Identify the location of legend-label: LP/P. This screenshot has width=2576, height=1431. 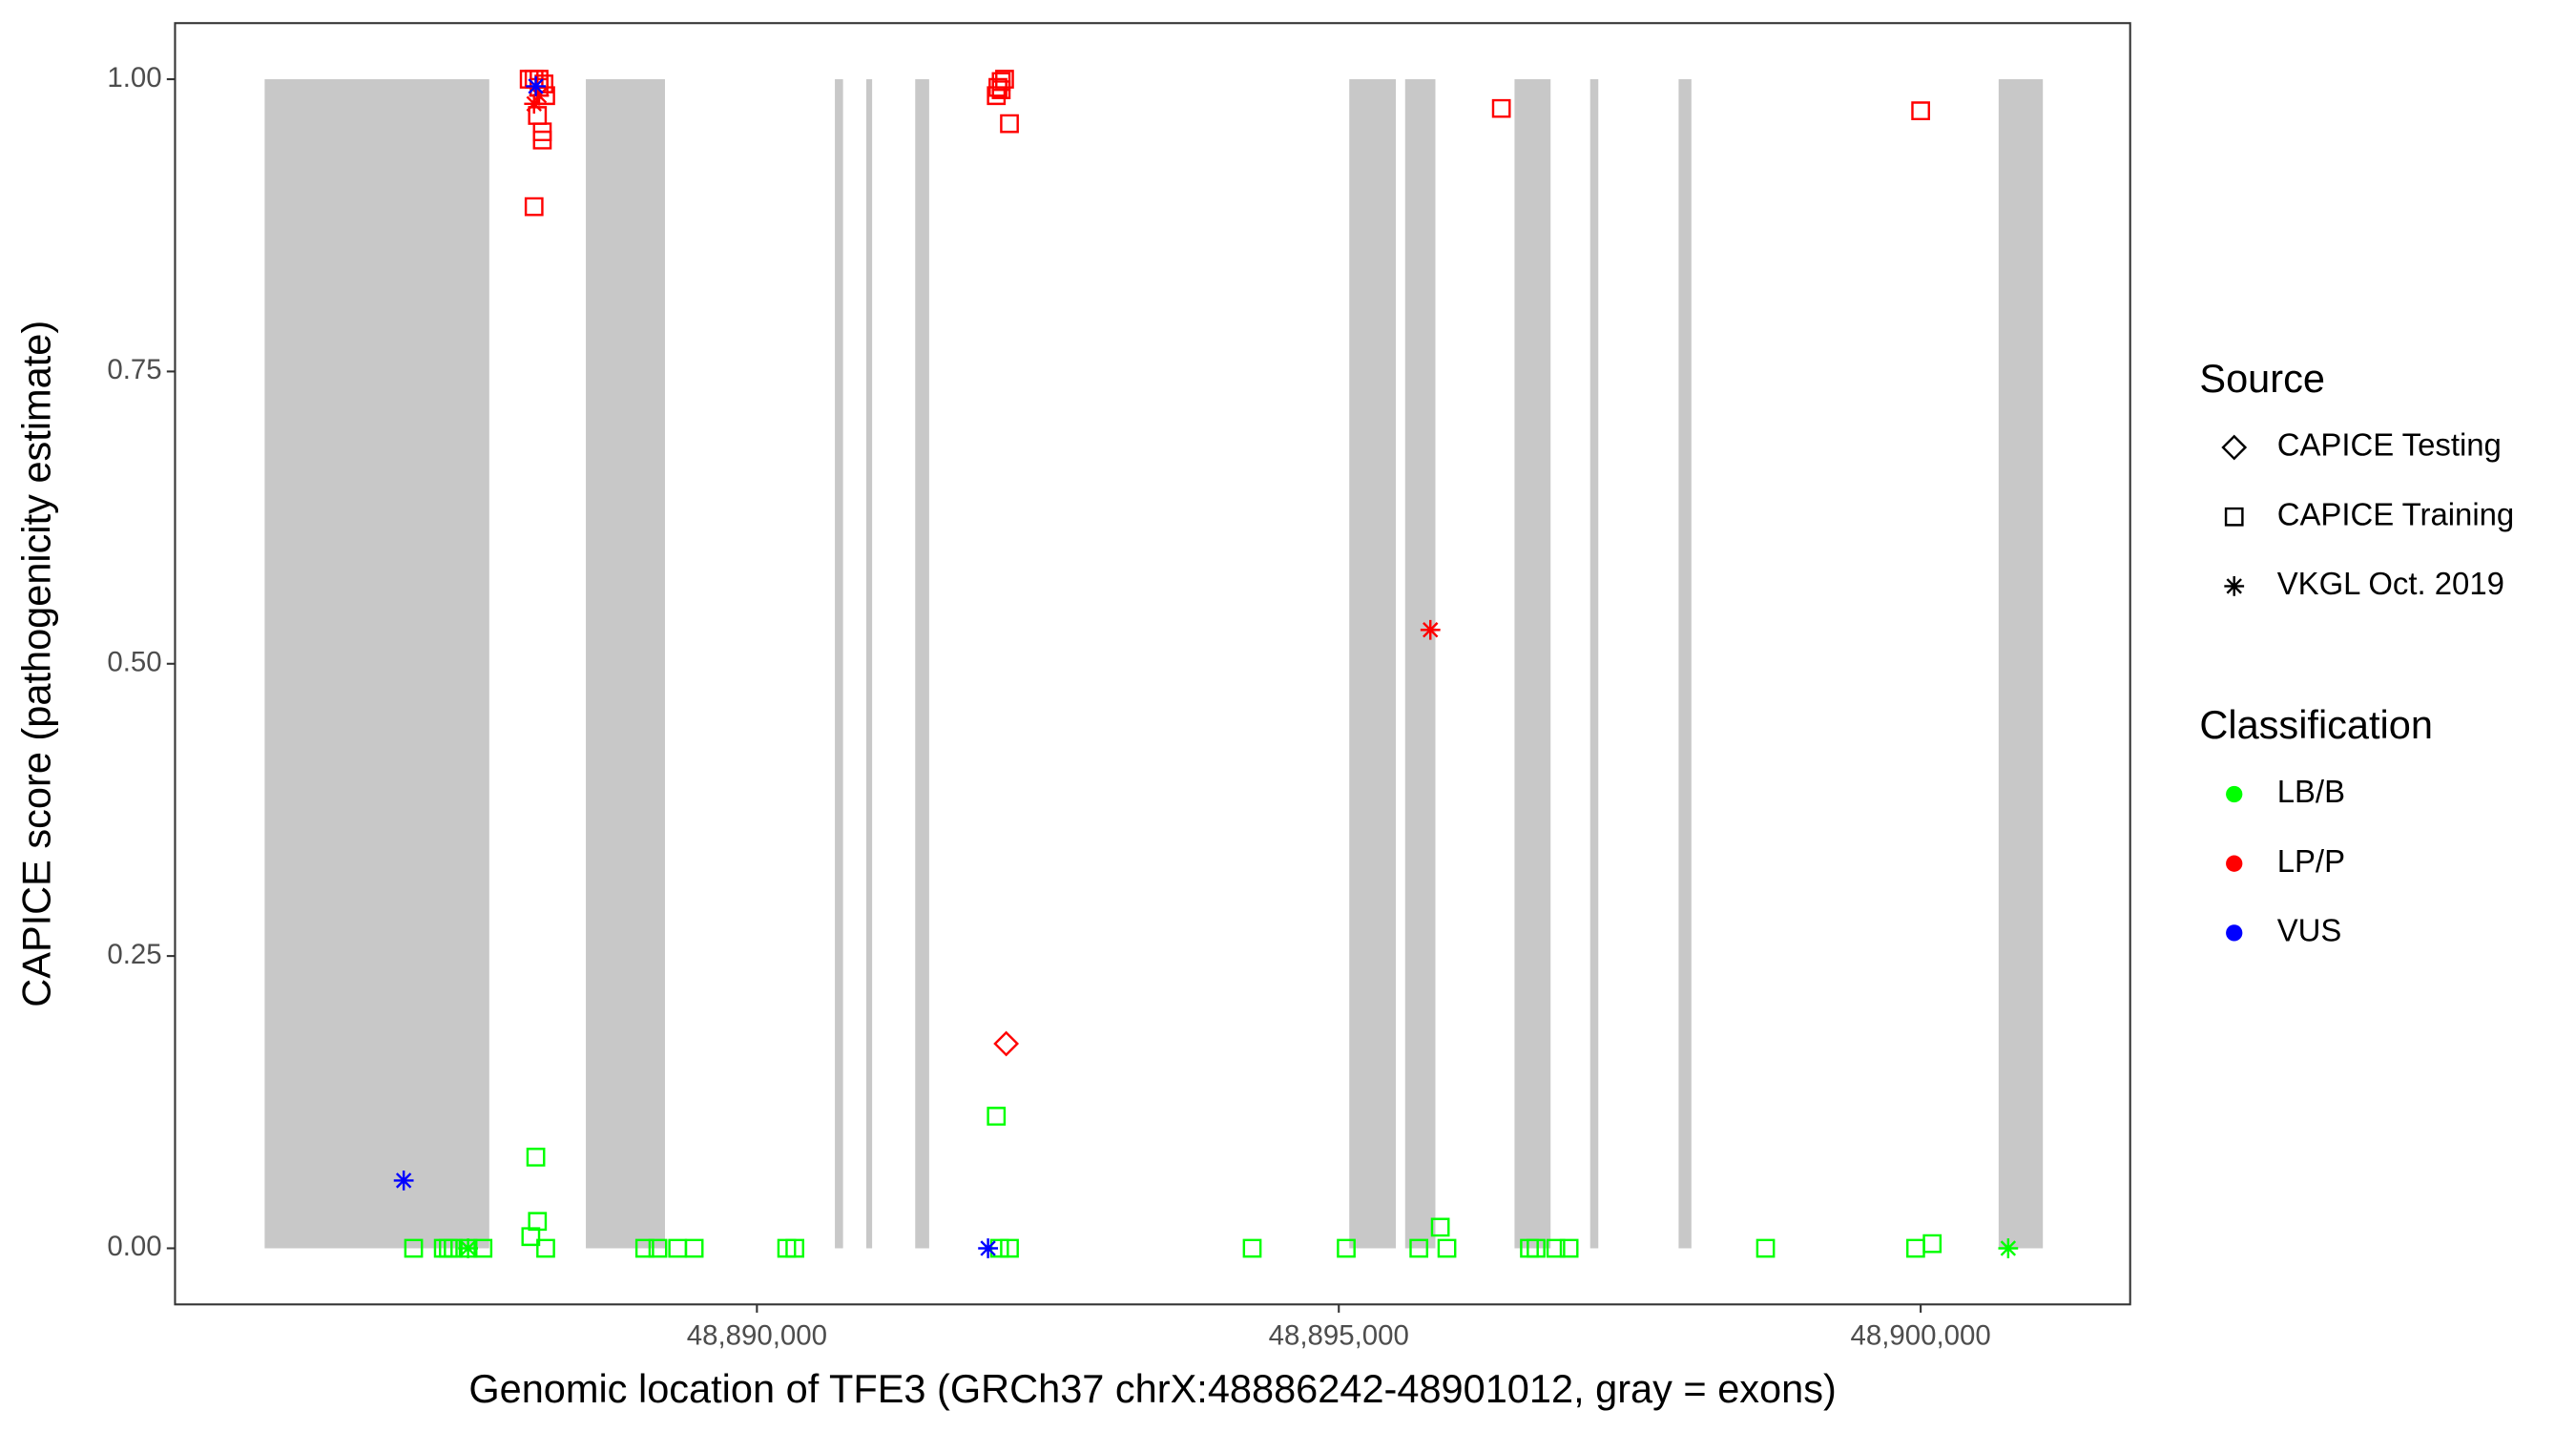
(2311, 861).